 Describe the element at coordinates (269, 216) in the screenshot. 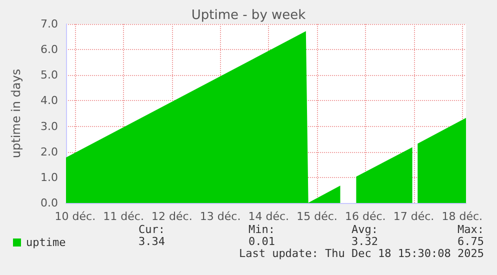

I see `x-tick-label: 14 déc.` at that location.